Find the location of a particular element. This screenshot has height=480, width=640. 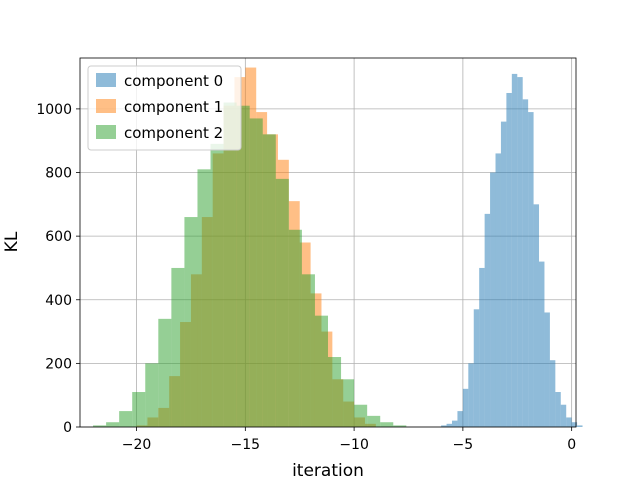

x-tick-label: 0 is located at coordinates (571, 445).